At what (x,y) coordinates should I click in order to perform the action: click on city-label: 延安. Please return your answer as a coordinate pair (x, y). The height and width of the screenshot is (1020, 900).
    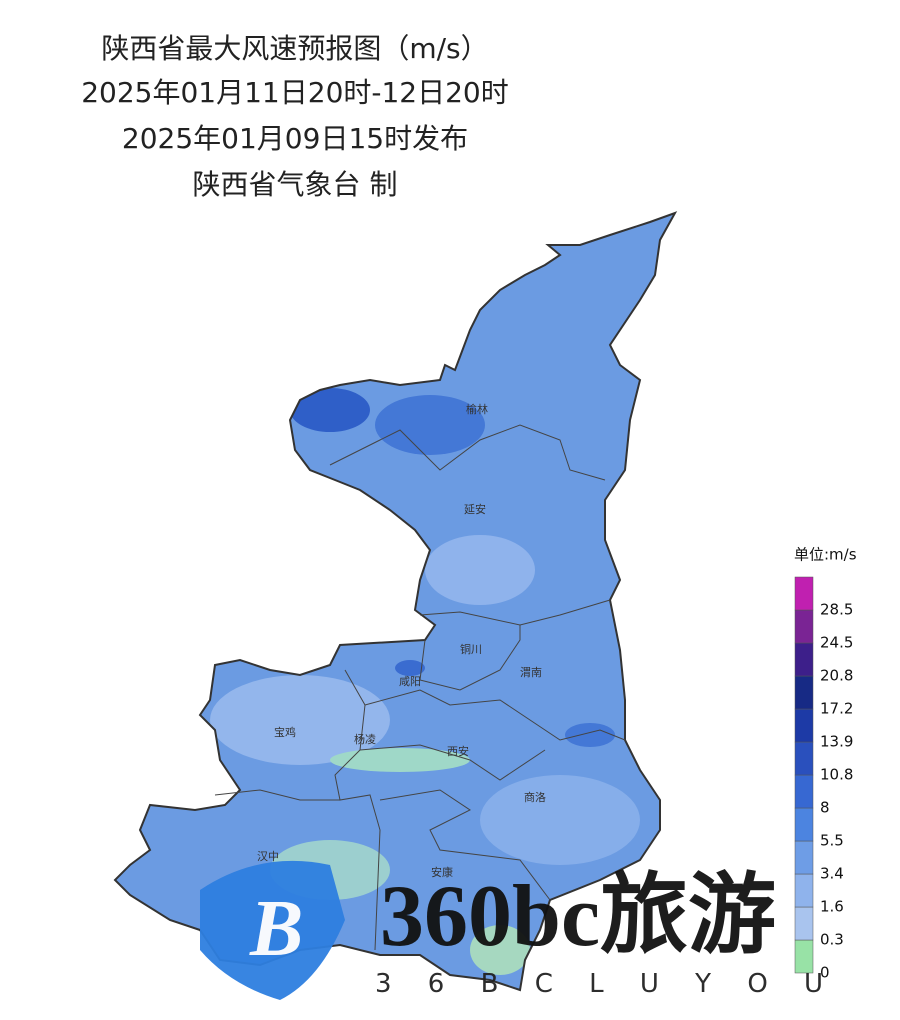
    Looking at the image, I should click on (475, 509).